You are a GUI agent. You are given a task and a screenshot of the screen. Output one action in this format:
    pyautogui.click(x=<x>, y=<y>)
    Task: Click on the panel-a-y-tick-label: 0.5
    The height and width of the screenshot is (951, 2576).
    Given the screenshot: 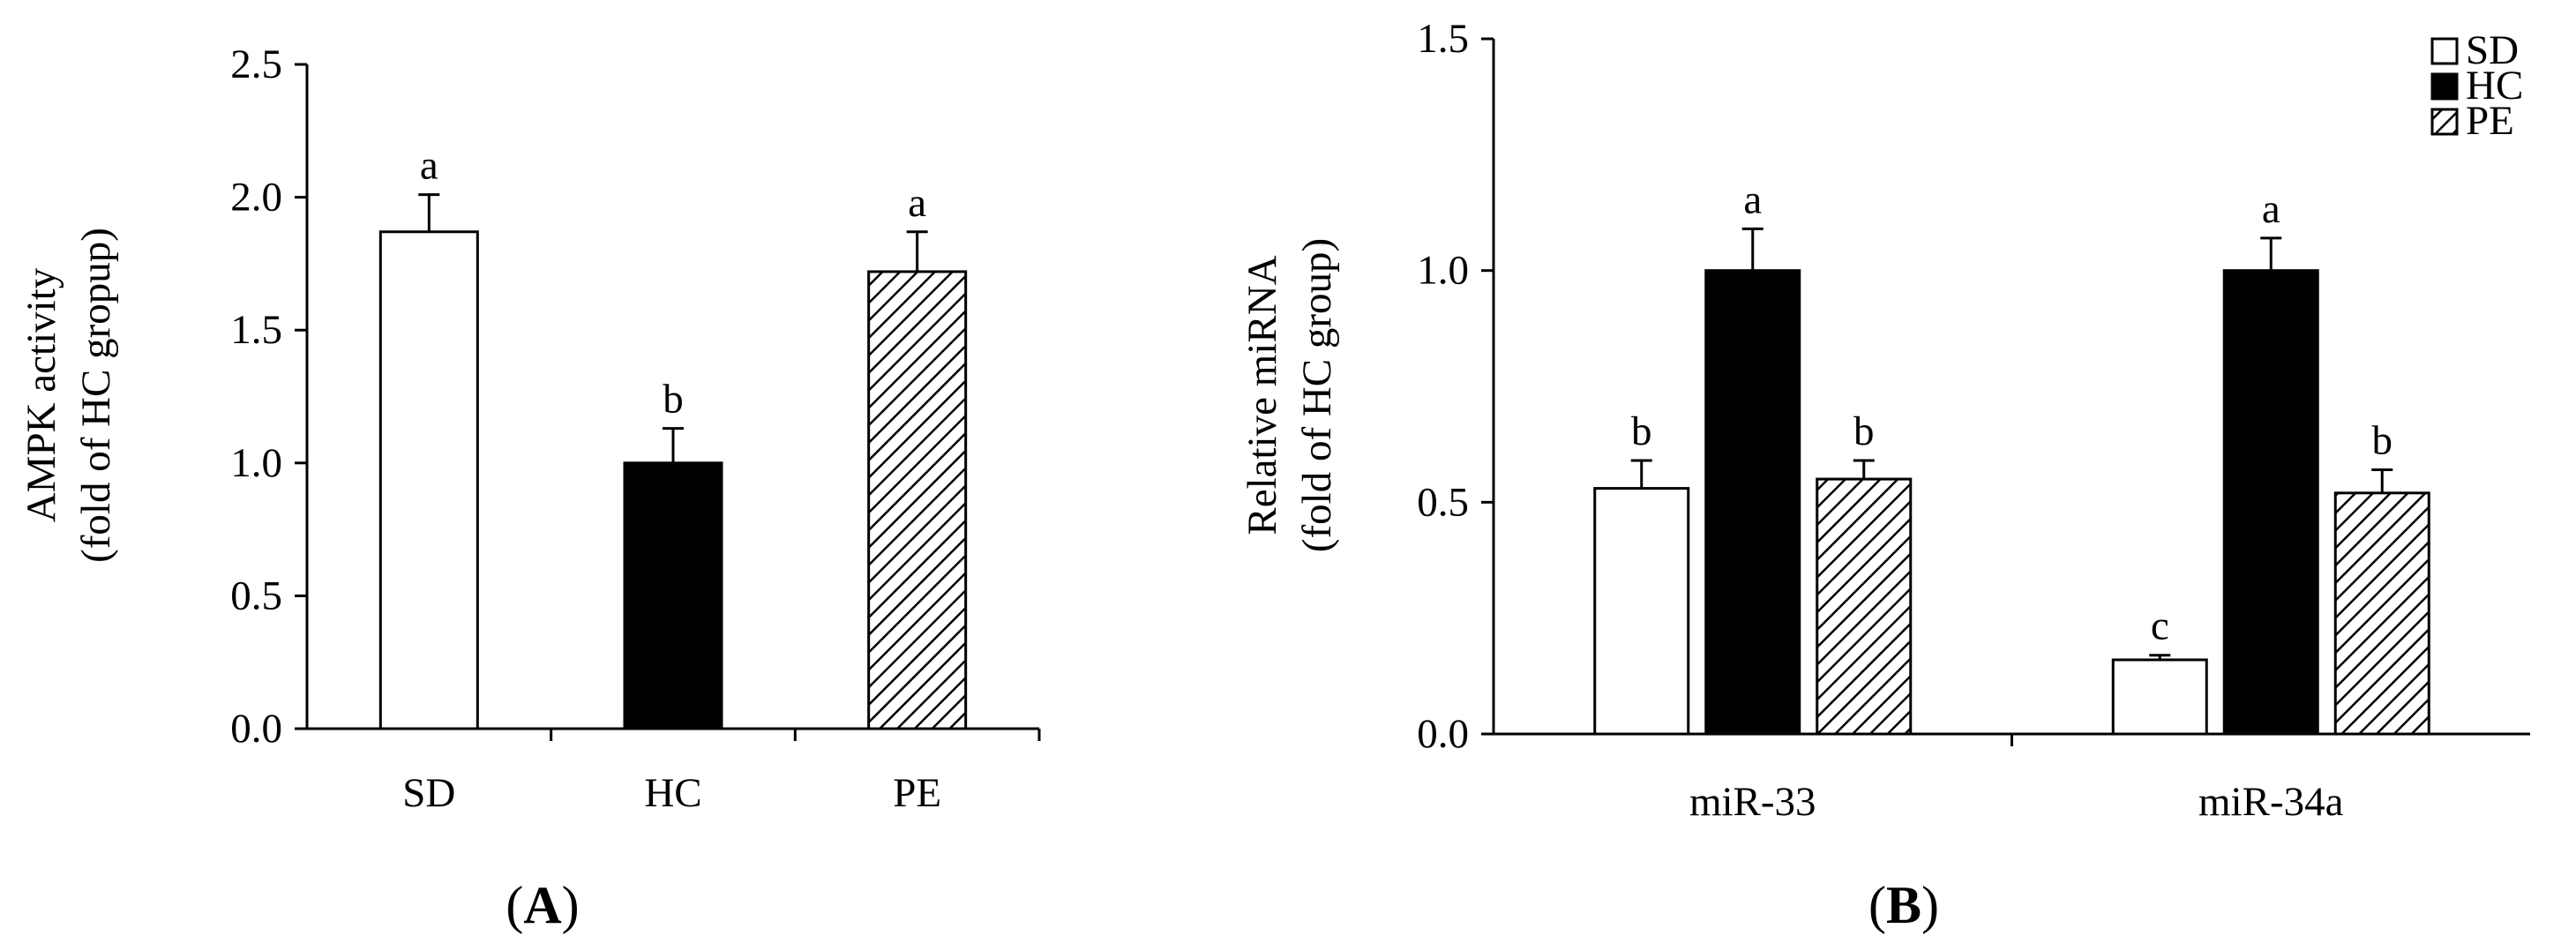 What is the action you would take?
    pyautogui.click(x=256, y=595)
    